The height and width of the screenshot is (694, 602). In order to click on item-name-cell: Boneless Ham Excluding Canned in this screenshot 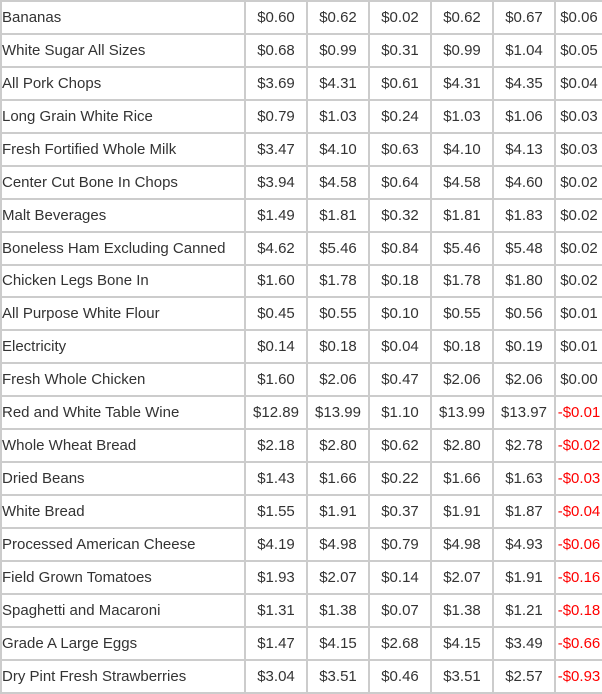, I will do `click(123, 248)`.